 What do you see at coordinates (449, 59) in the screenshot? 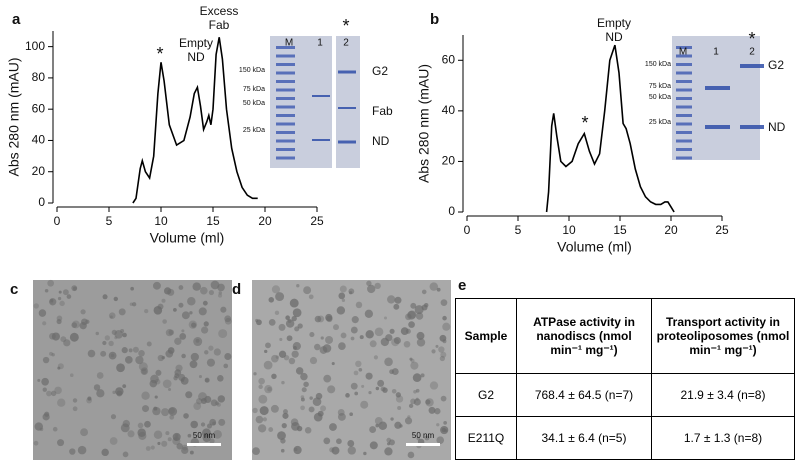
I see `y-tick-label: 60` at bounding box center [449, 59].